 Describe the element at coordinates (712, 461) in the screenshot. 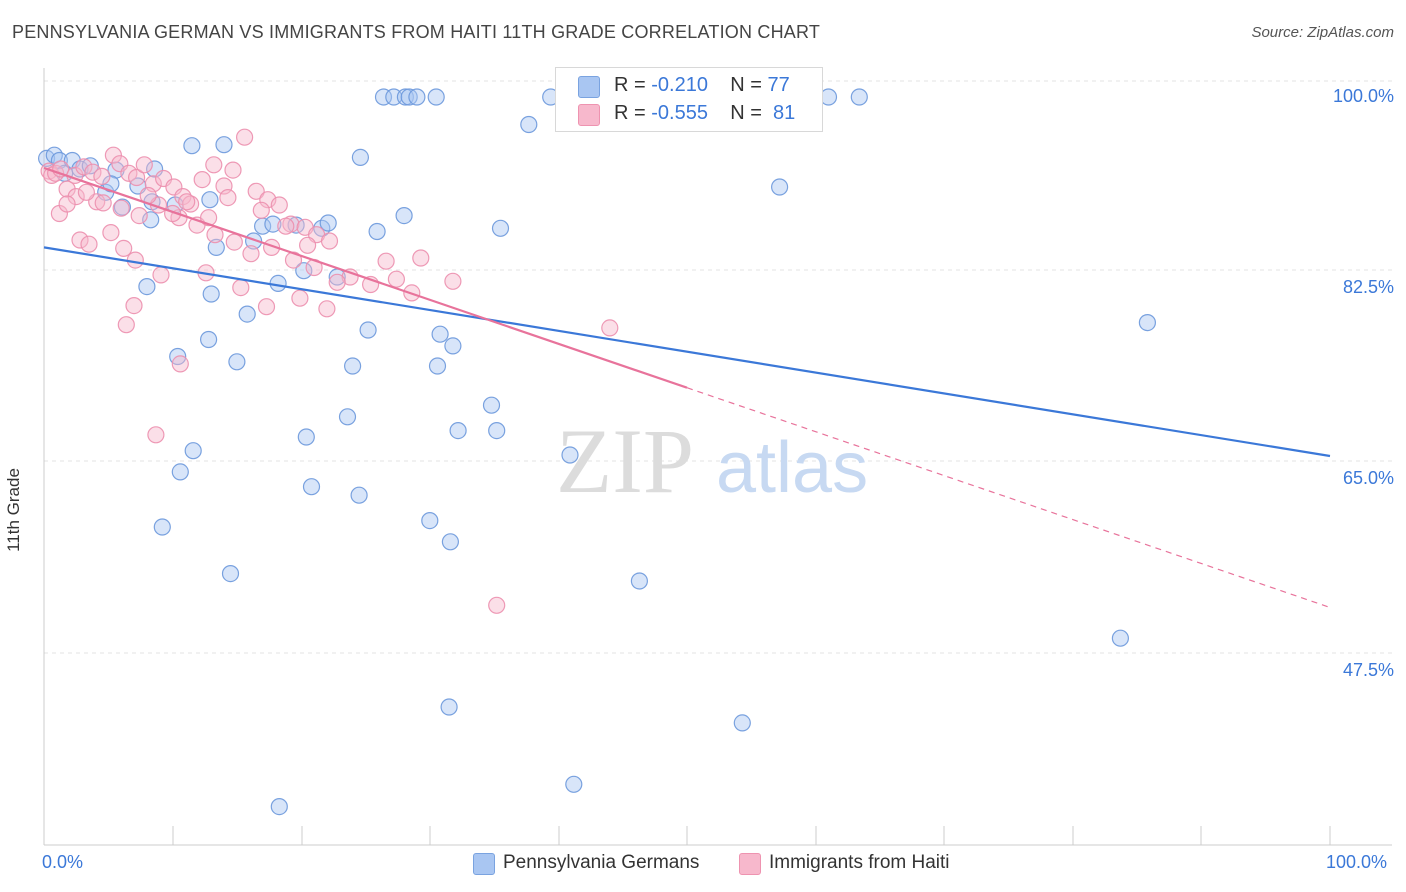

I see `watermark: ZIP atlas` at that location.